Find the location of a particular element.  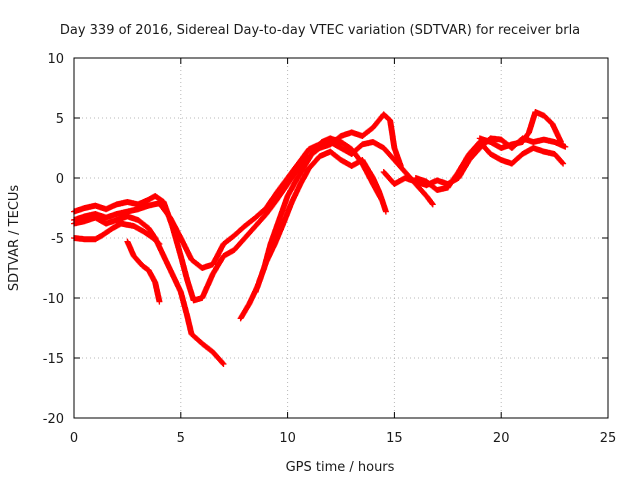

y-tick-label: -15 is located at coordinates (53, 359).